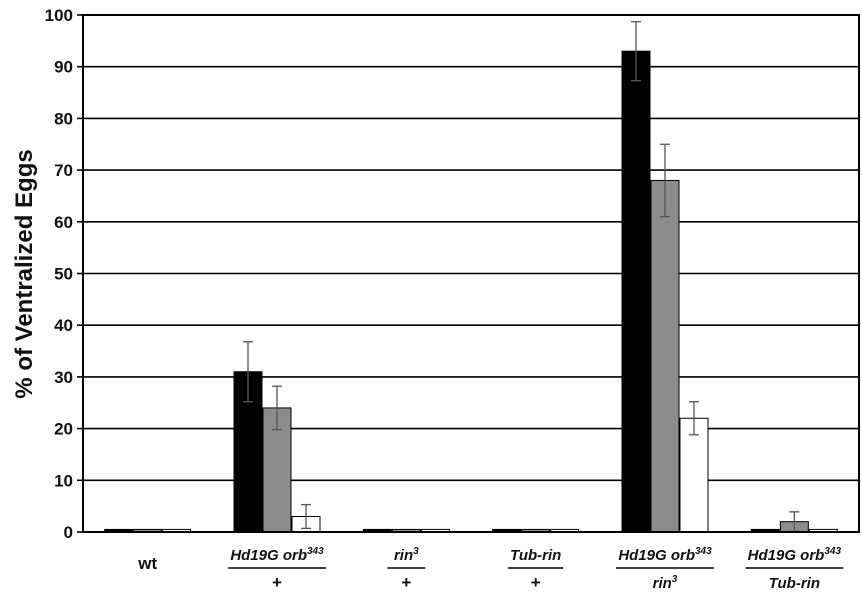 Image resolution: width=862 pixels, height=596 pixels. What do you see at coordinates (535, 569) in the screenshot?
I see `group-label-4: Tub-rin +` at bounding box center [535, 569].